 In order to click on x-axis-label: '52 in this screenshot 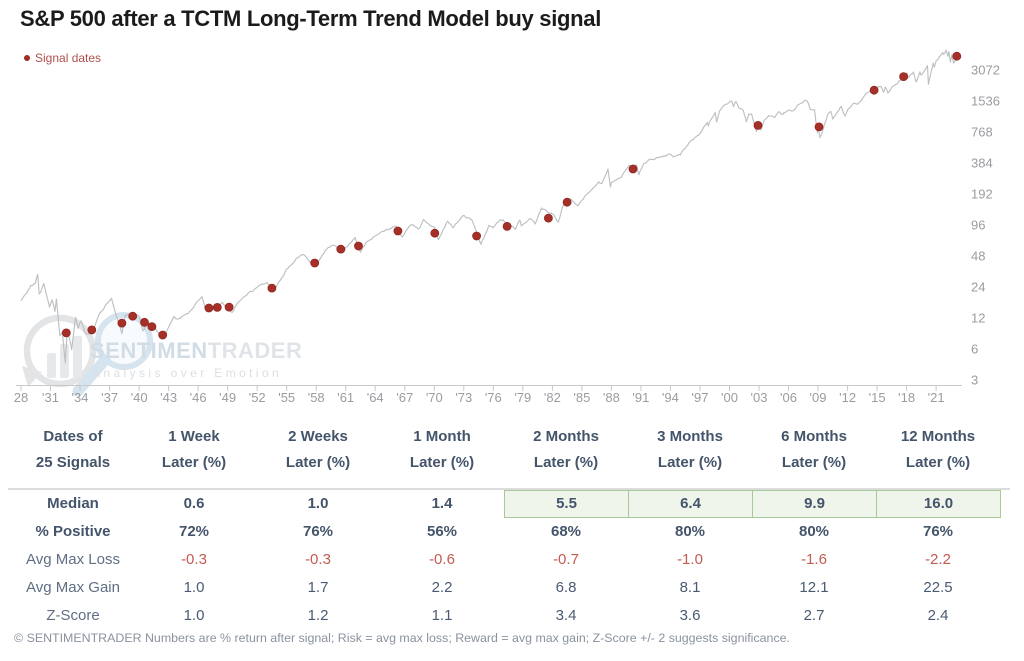, I will do `click(257, 397)`.